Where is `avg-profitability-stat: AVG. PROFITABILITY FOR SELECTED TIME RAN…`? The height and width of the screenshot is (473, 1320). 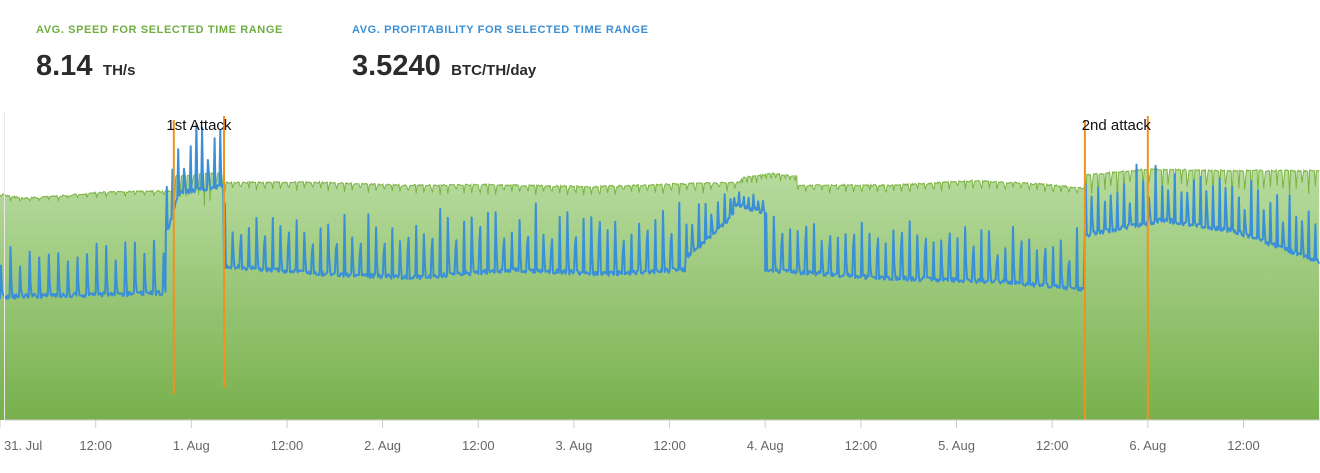
avg-profitability-stat: AVG. PROFITABILITY FOR SELECTED TIME RAN… is located at coordinates (500, 53).